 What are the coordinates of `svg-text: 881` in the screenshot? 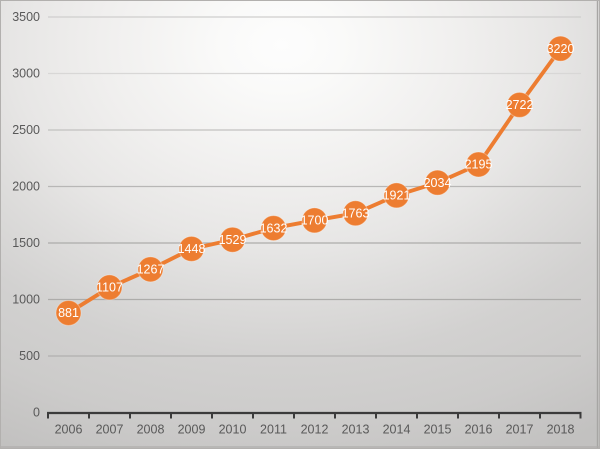 It's located at (68, 313).